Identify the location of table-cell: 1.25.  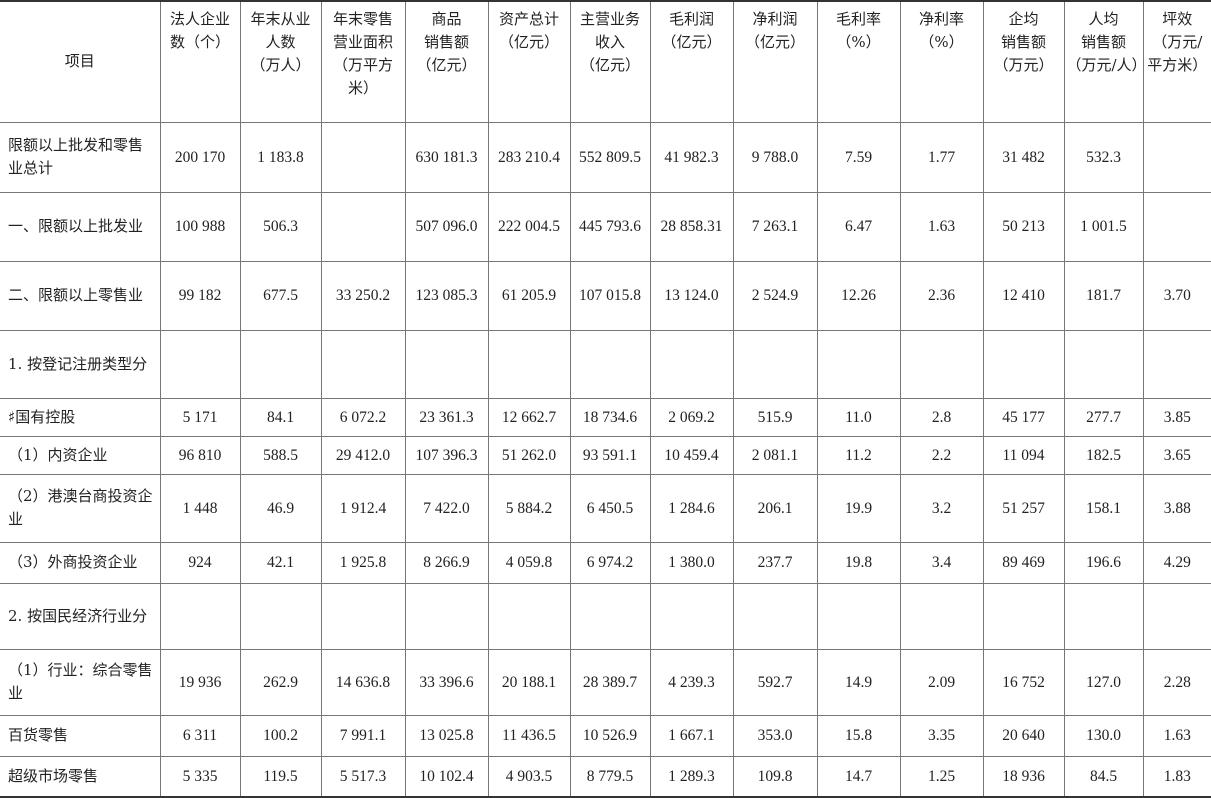
(941, 776).